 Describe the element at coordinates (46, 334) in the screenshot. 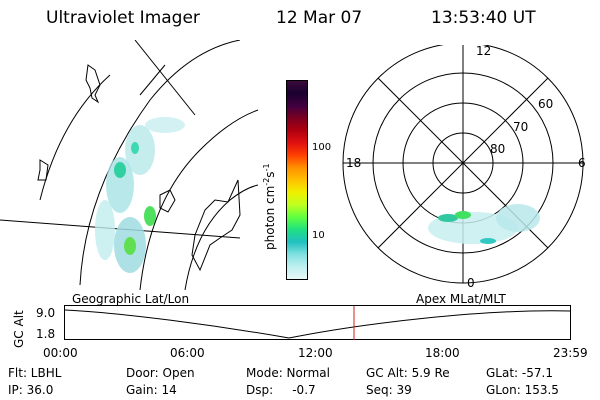

I see `alt-ymin: 1.8` at that location.